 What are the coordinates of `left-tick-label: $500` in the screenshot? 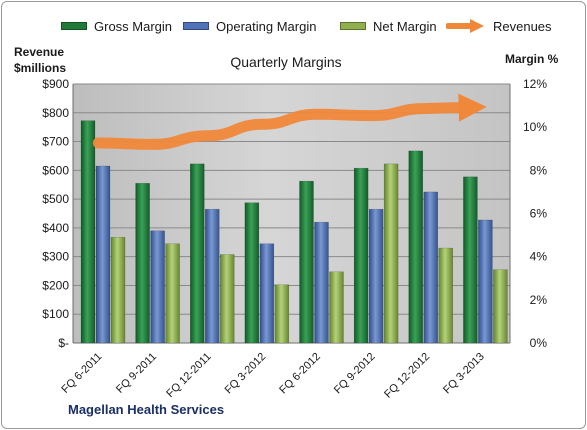 It's located at (55, 199).